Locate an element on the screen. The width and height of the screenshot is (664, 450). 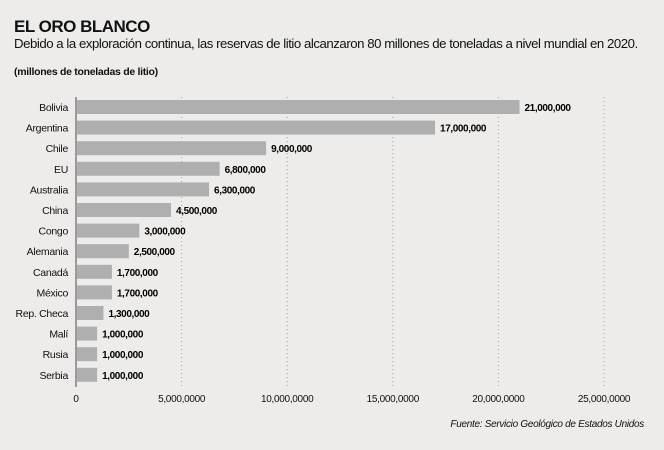
value-label: 2,500,000 is located at coordinates (155, 252).